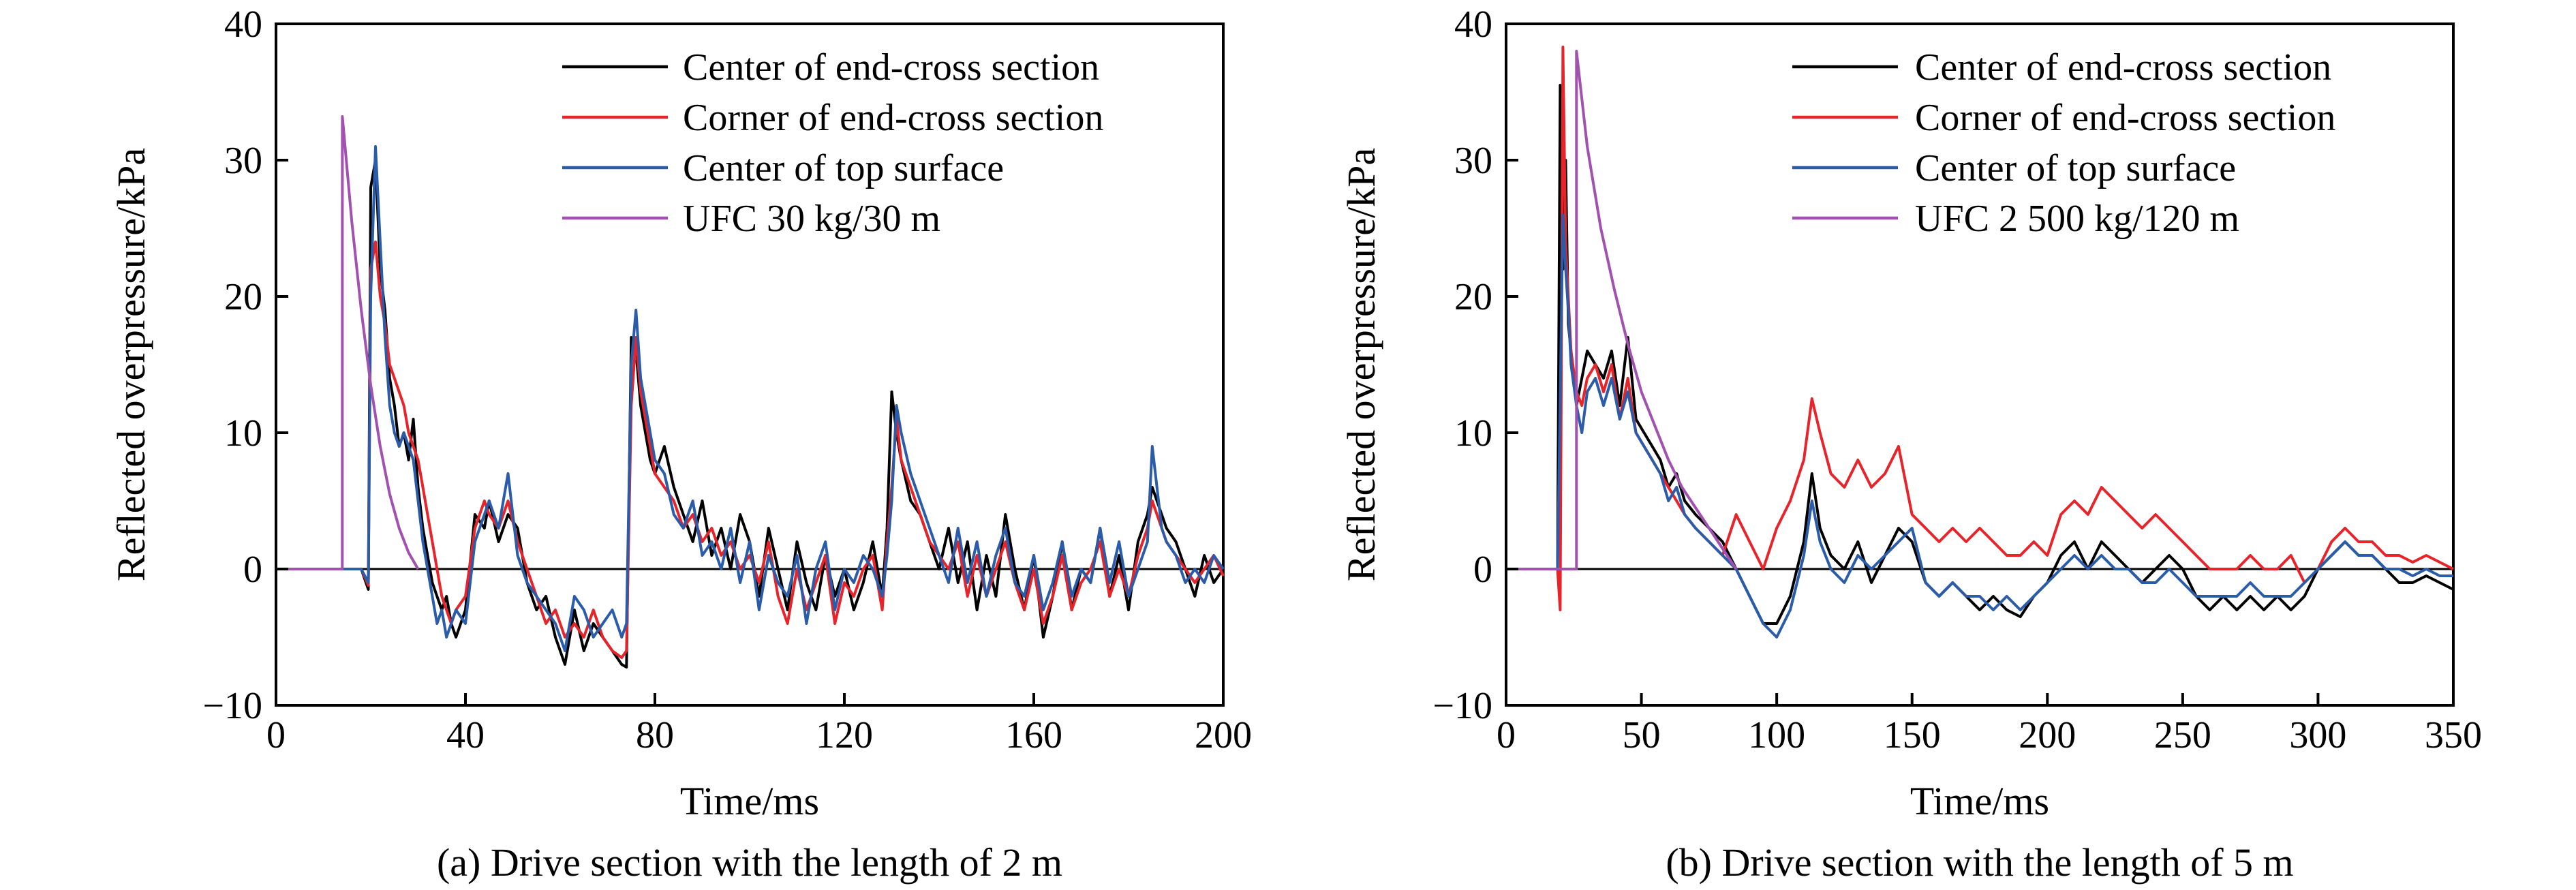  Describe the element at coordinates (2182, 735) in the screenshot. I see `x-tick-label-b-5: 250` at that location.